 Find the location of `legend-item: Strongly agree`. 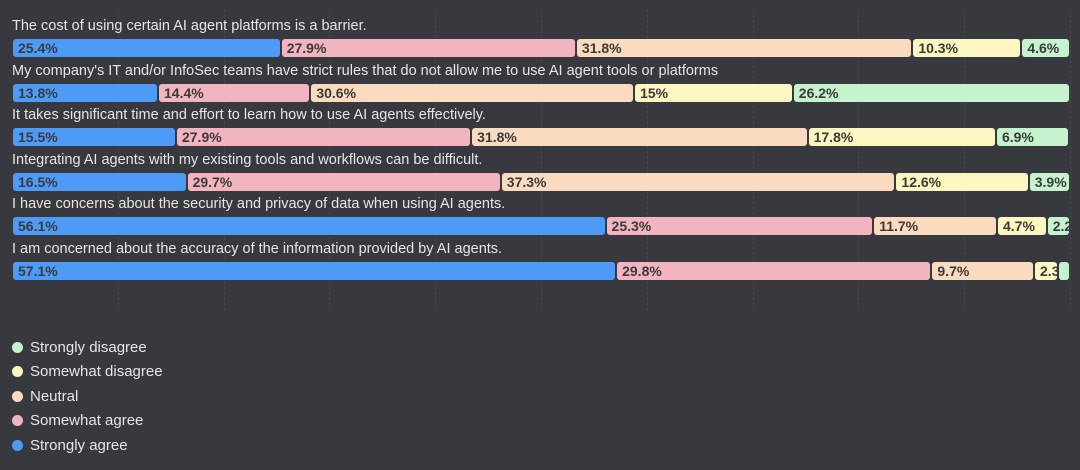

legend-item: Strongly agree is located at coordinates (87, 445).